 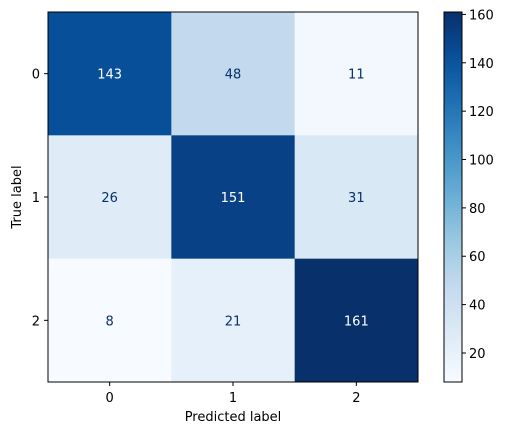 What do you see at coordinates (477, 354) in the screenshot?
I see `colorbar-tick-label: 20` at bounding box center [477, 354].